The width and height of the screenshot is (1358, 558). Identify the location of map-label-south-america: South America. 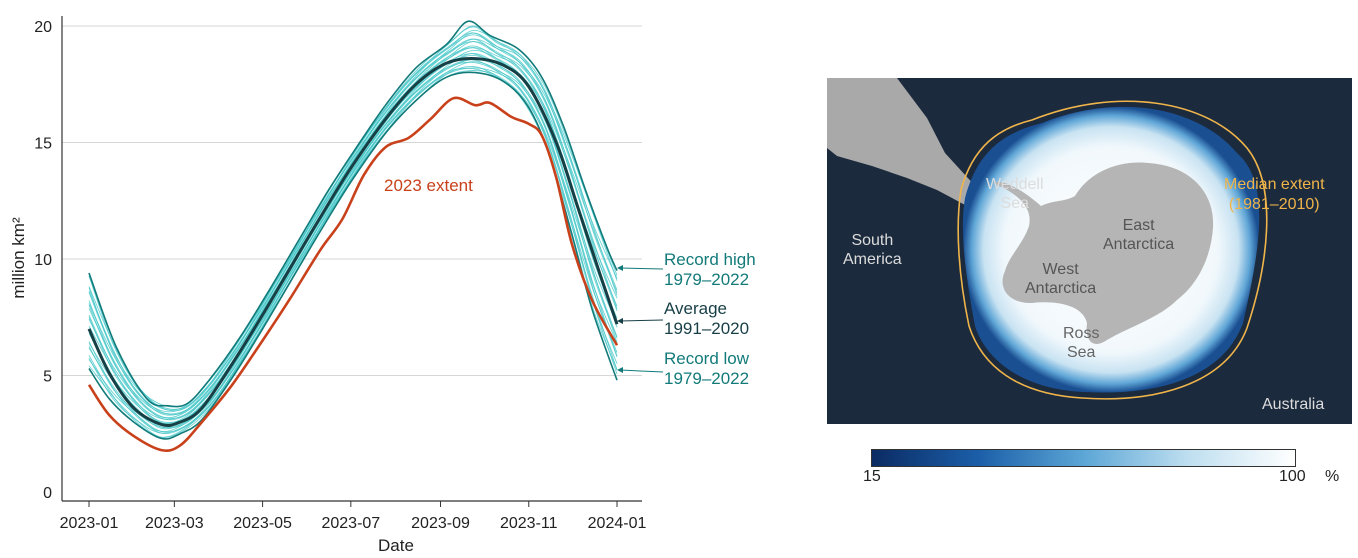
(872, 250).